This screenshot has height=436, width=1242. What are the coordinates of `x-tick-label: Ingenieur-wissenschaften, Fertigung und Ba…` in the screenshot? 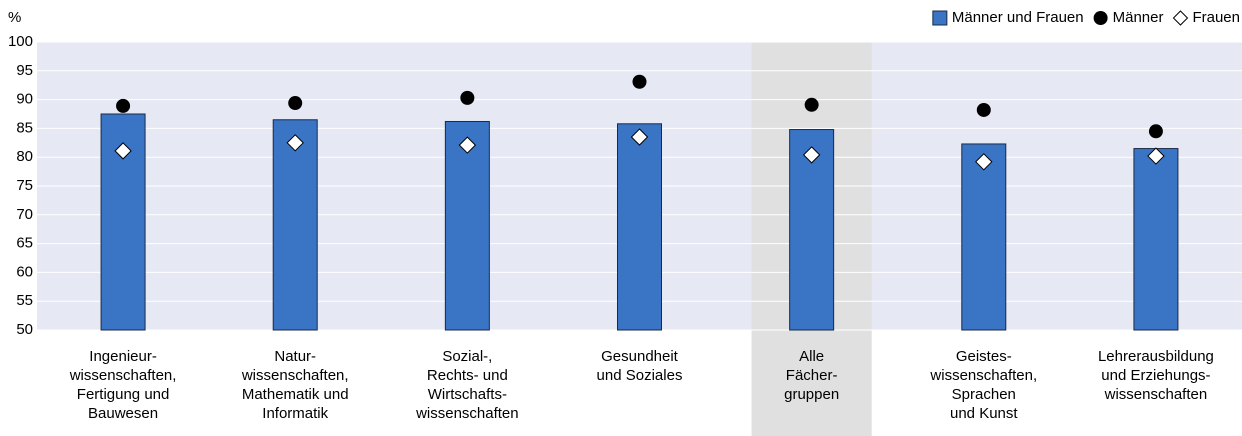 It's located at (123, 385).